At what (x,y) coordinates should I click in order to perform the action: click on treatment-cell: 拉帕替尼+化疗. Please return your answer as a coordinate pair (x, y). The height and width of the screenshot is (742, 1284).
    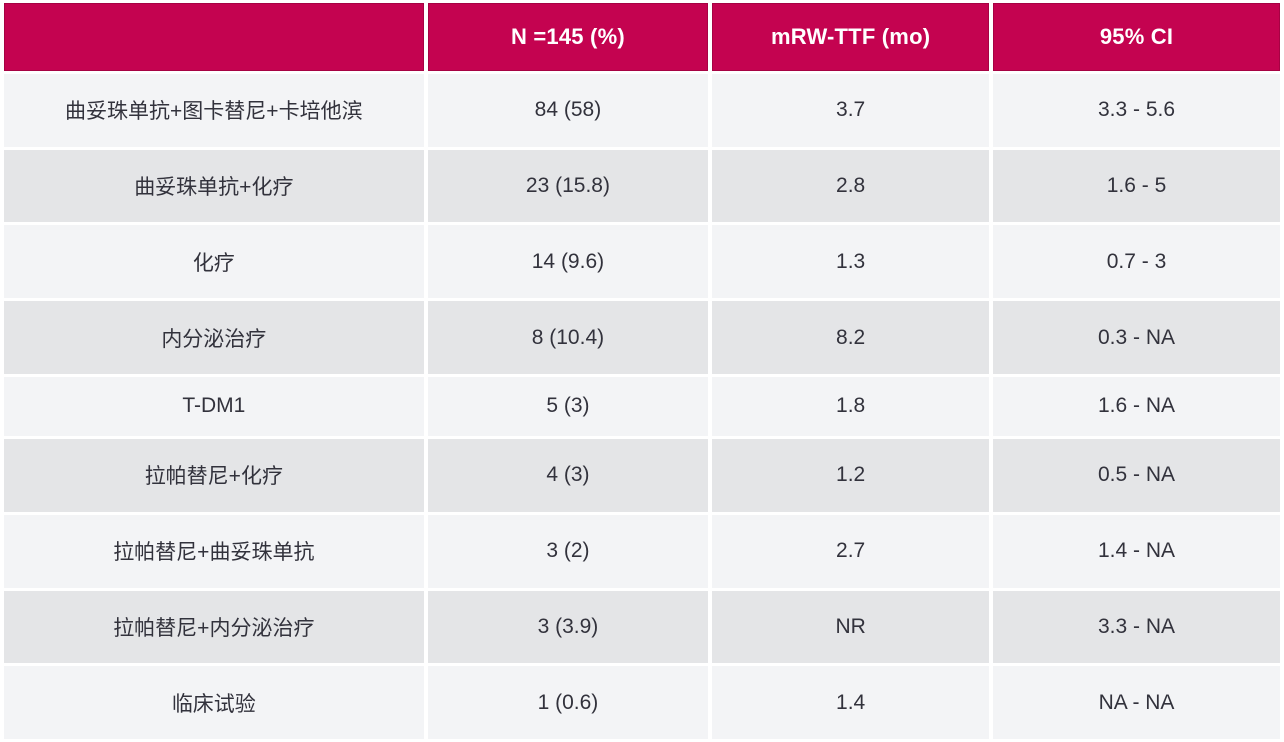
    Looking at the image, I should click on (214, 475).